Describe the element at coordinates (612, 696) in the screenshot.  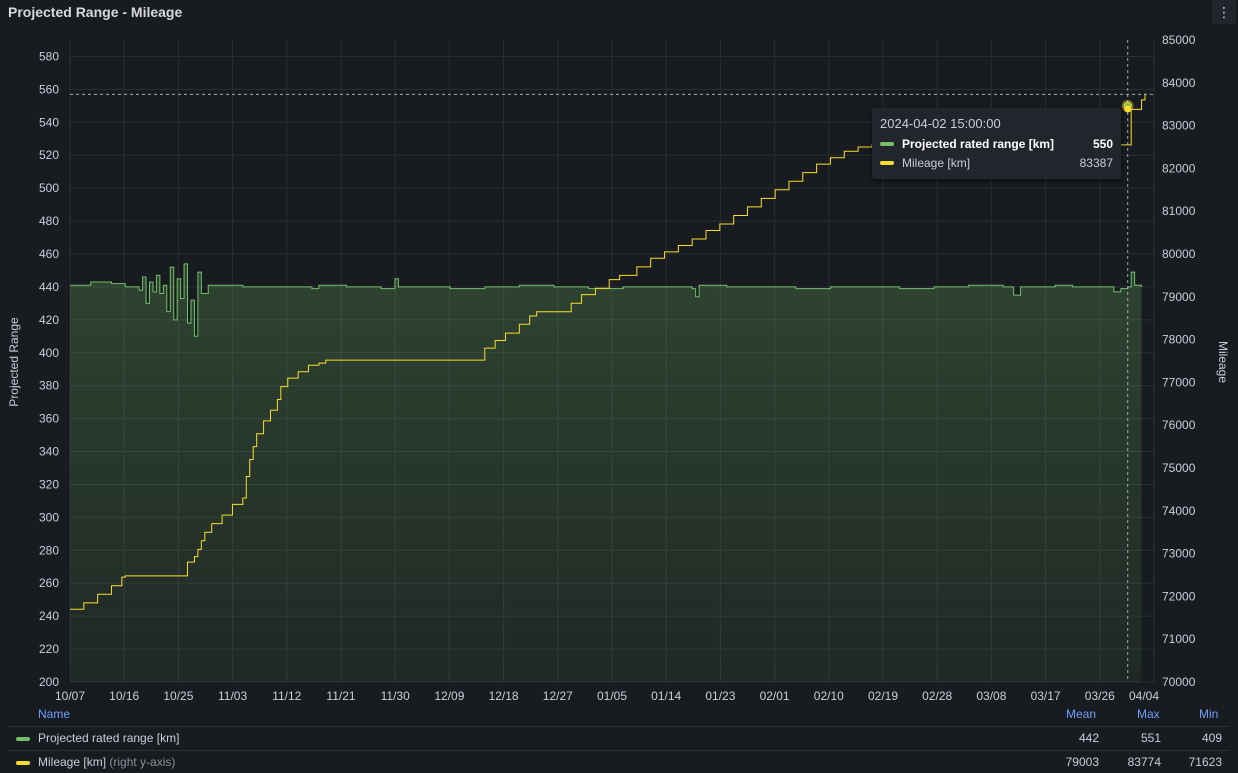
I see `x-tick-label: 01/05` at that location.